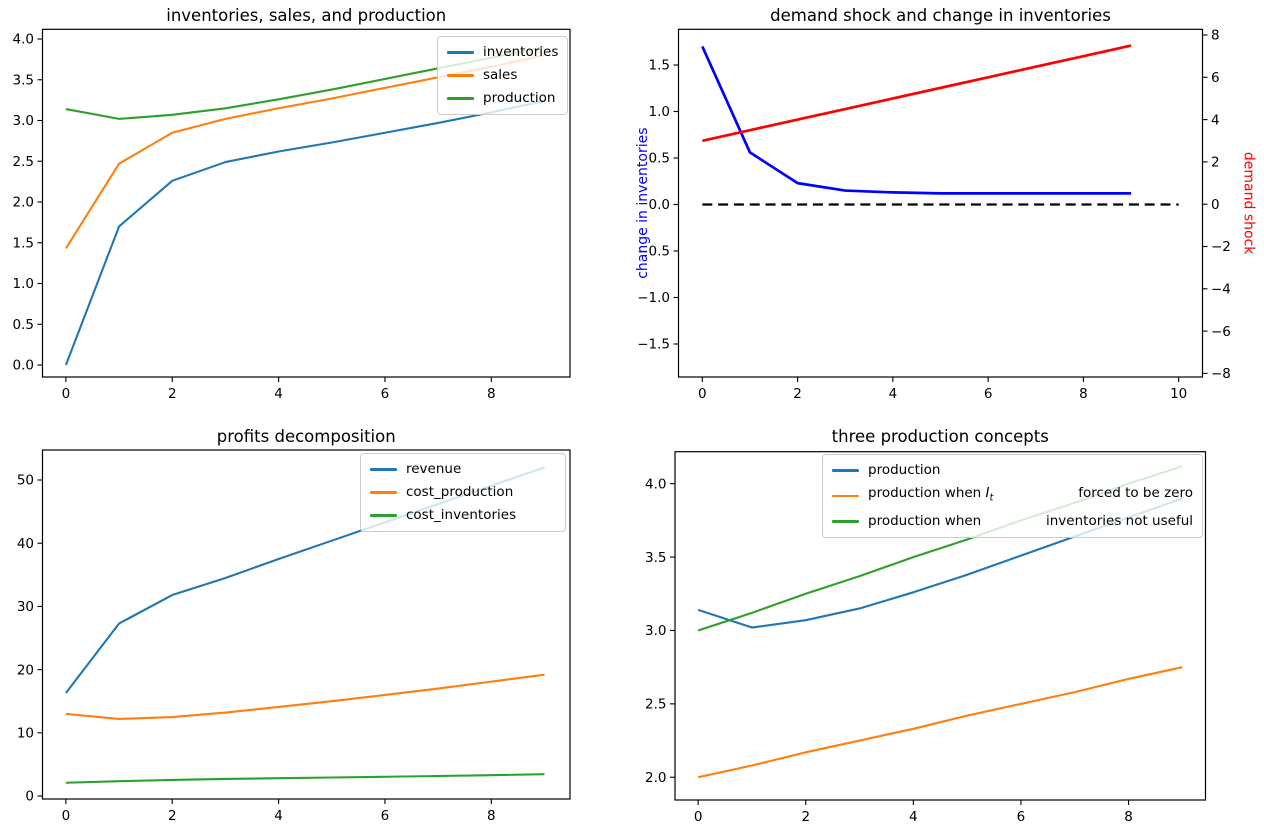 Image resolution: width=1264 pixels, height=834 pixels. I want to click on legend-item: sales, so click(502, 75).